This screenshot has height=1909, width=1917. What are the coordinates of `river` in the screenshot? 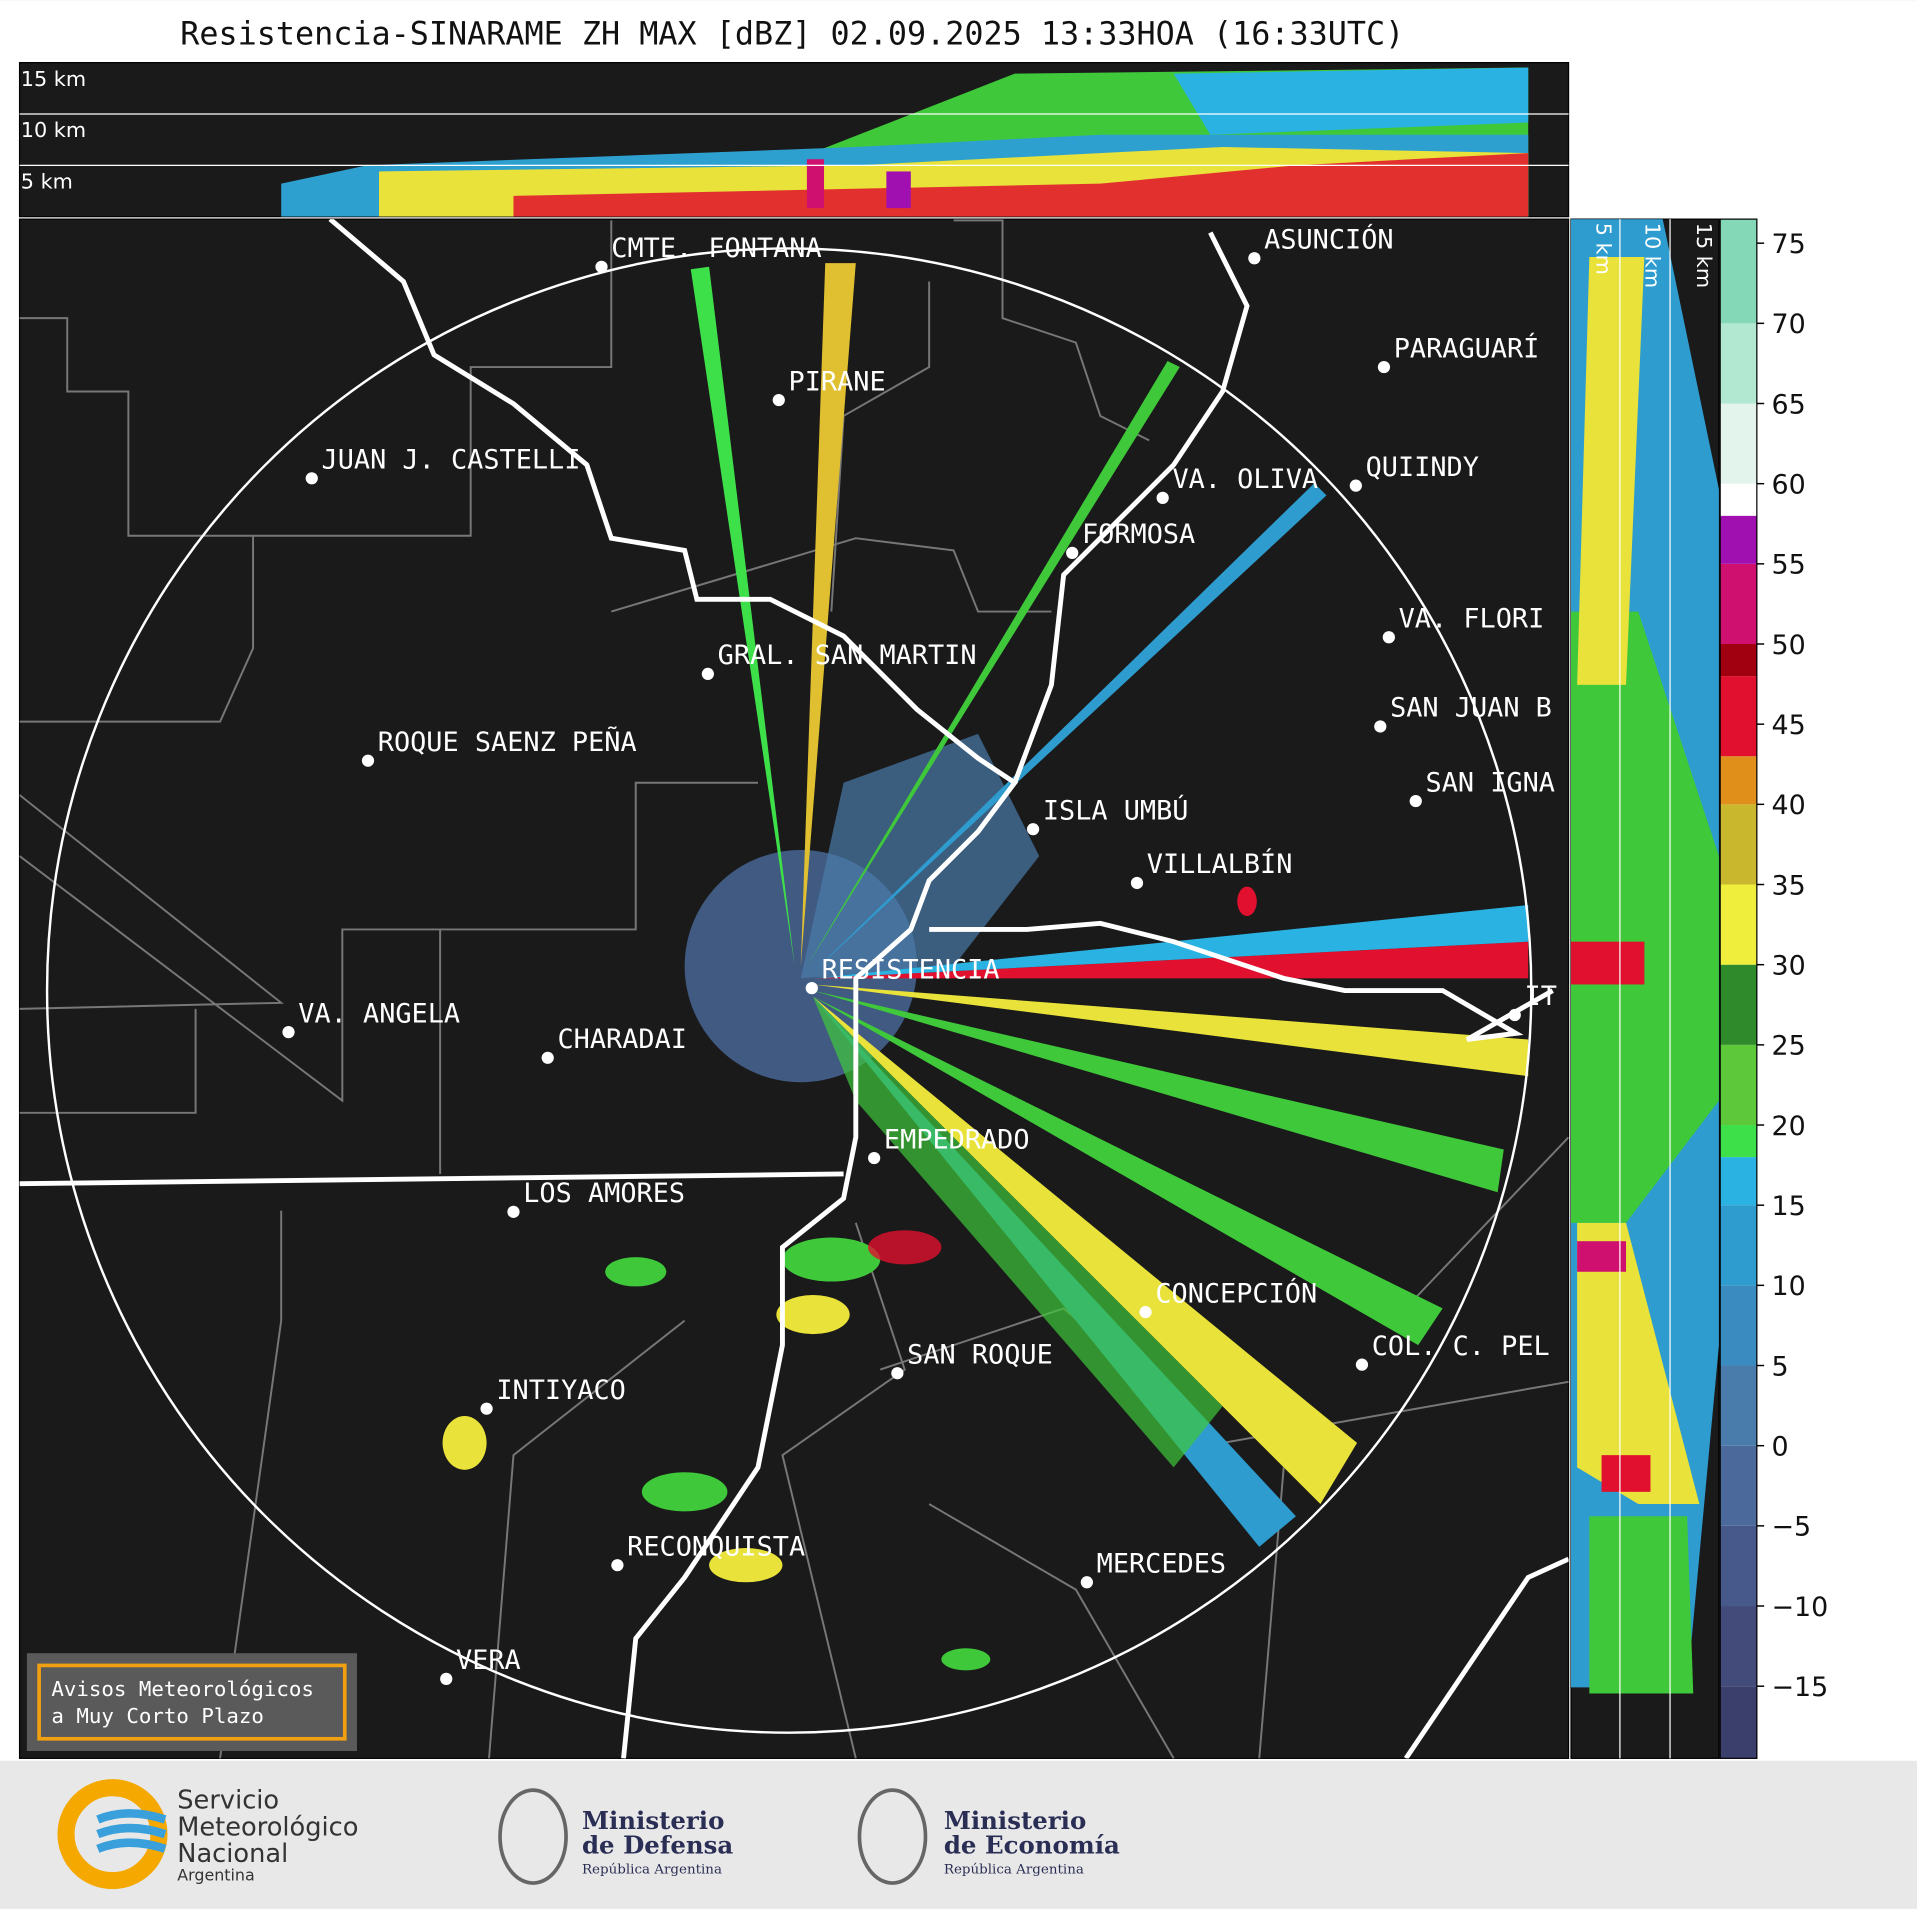 It's located at (1486, 1657).